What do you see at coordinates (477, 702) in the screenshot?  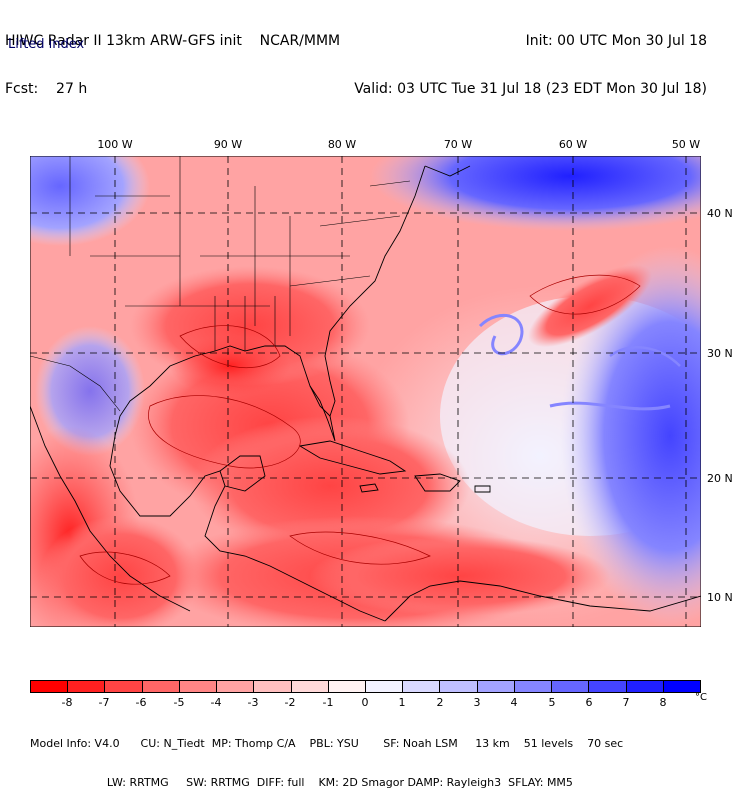 I see `colorbar-tick: 3` at bounding box center [477, 702].